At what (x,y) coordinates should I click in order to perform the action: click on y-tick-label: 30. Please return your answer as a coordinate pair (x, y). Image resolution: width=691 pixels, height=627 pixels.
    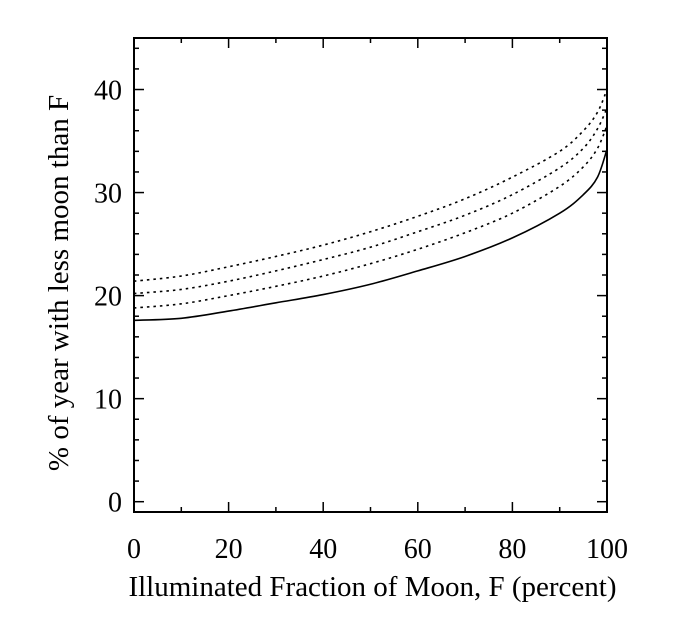
    Looking at the image, I should click on (108, 194).